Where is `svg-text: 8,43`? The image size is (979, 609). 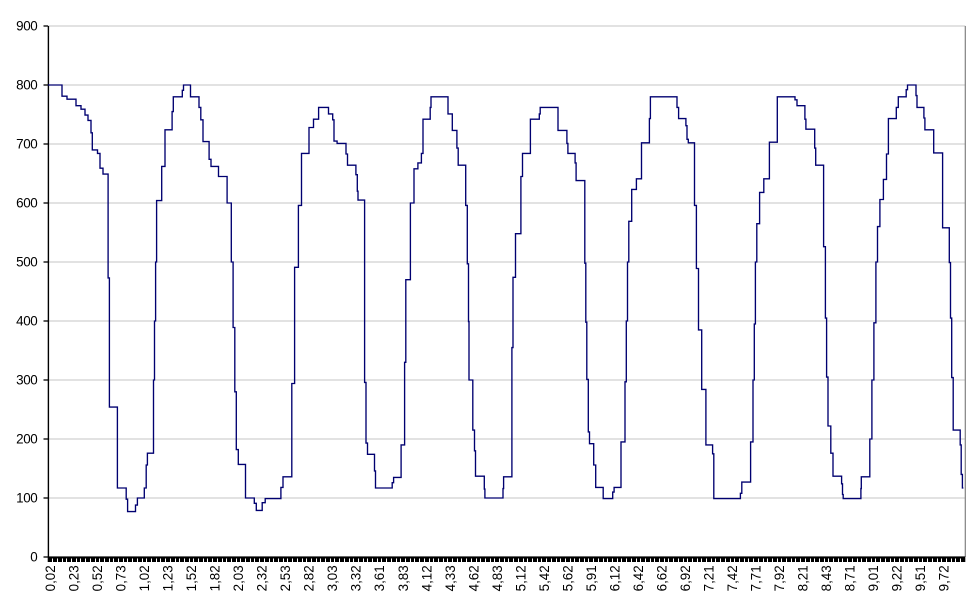 svg-text: 8,43 is located at coordinates (826, 578).